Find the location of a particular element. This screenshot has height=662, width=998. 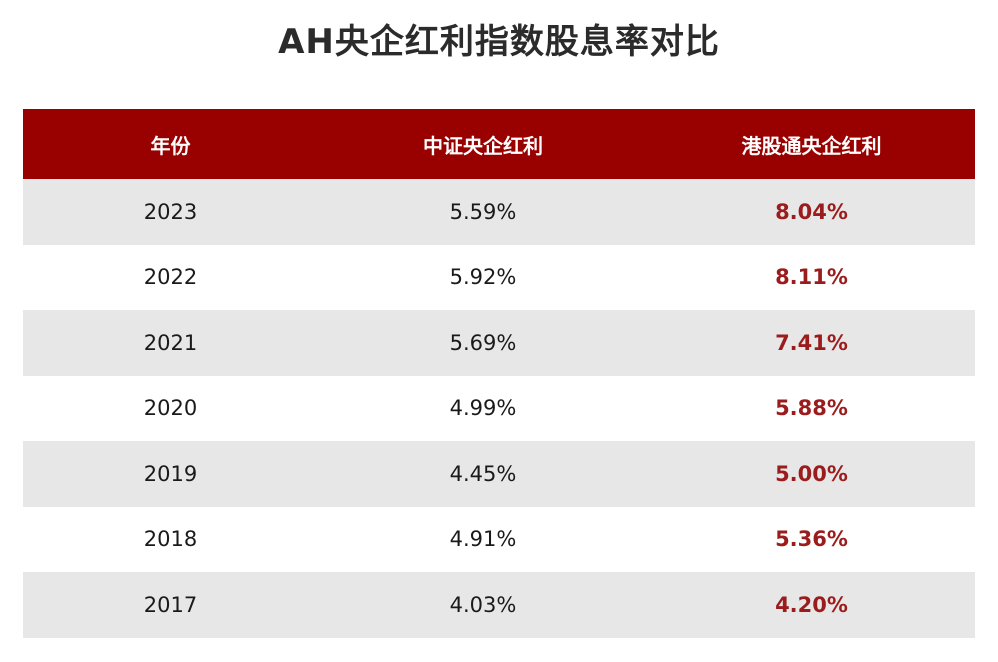

year-cell: 2022 is located at coordinates (170, 277).